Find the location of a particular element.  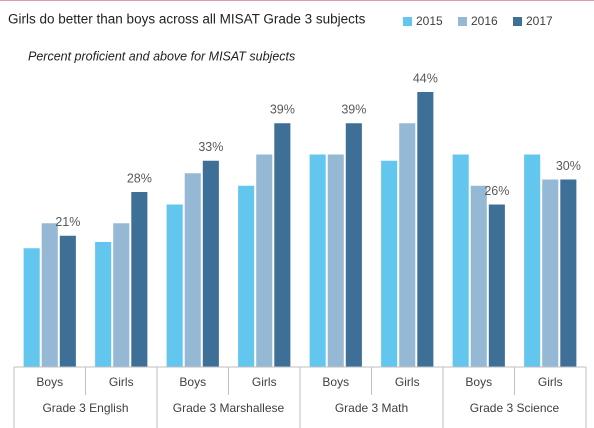

legend-label: 2015 is located at coordinates (429, 21).